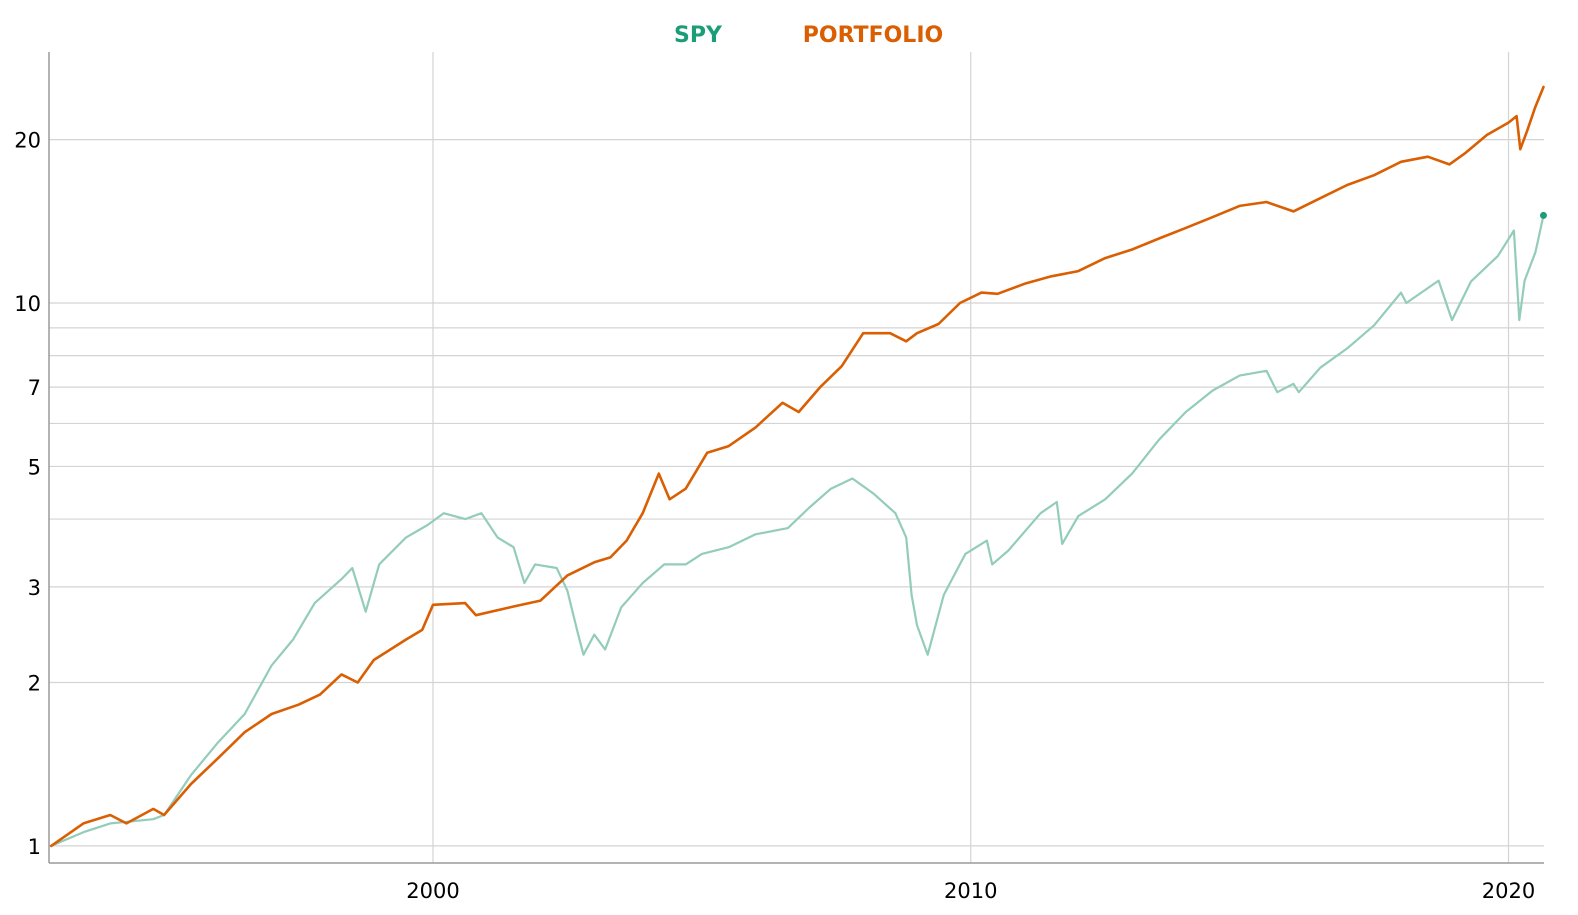  I want to click on y-tick-label: 2, so click(34, 683).